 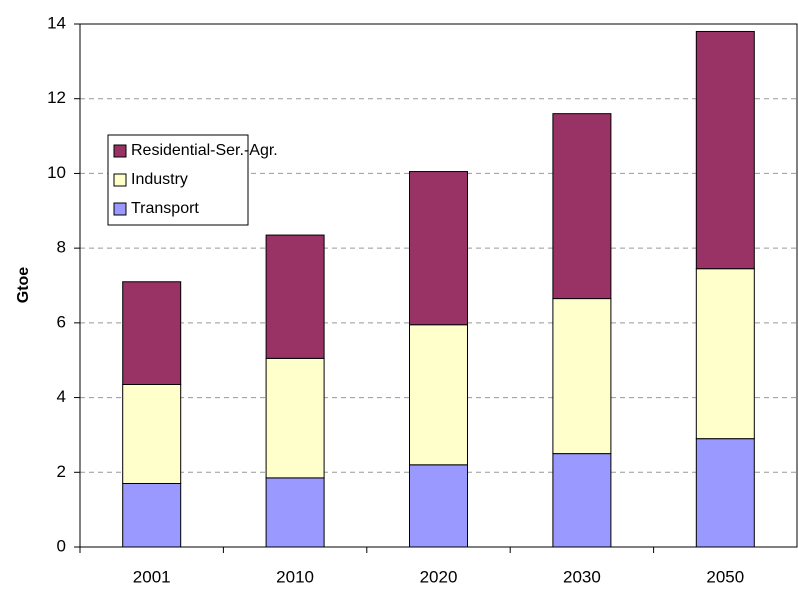 I want to click on y-tick-label: 6, so click(x=61, y=321).